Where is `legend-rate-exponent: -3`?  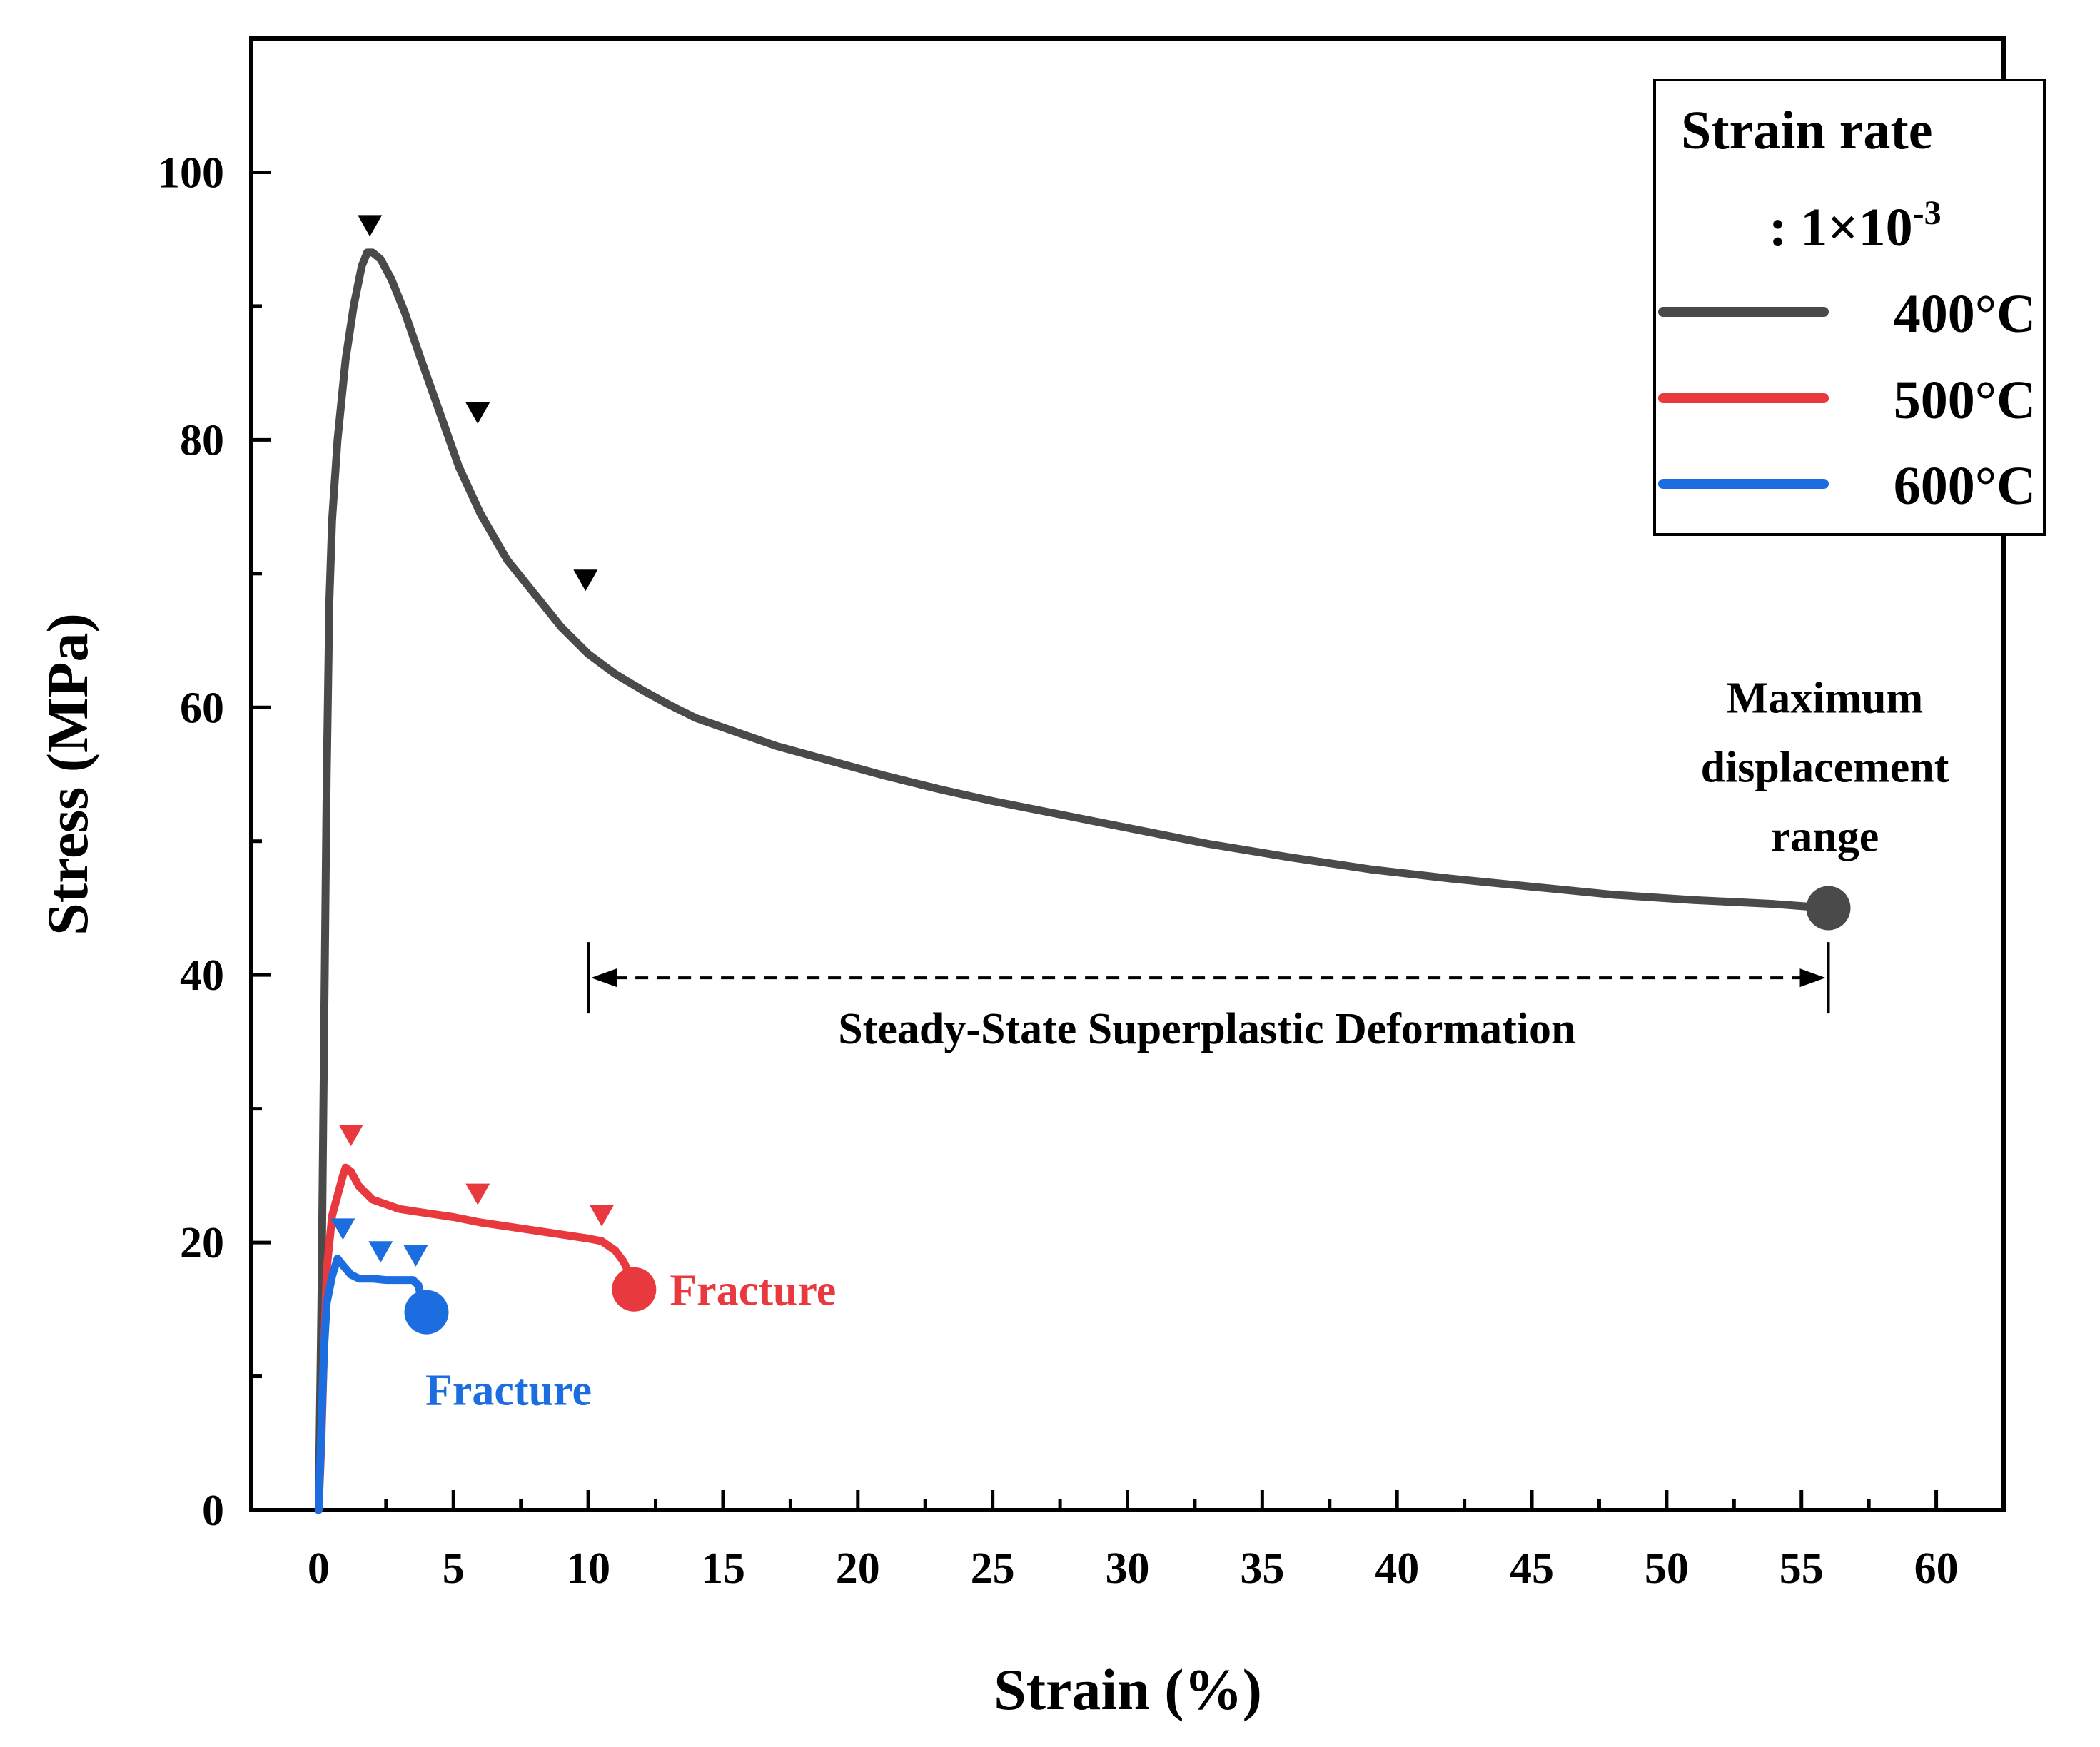
legend-rate-exponent: -3 is located at coordinates (1928, 213).